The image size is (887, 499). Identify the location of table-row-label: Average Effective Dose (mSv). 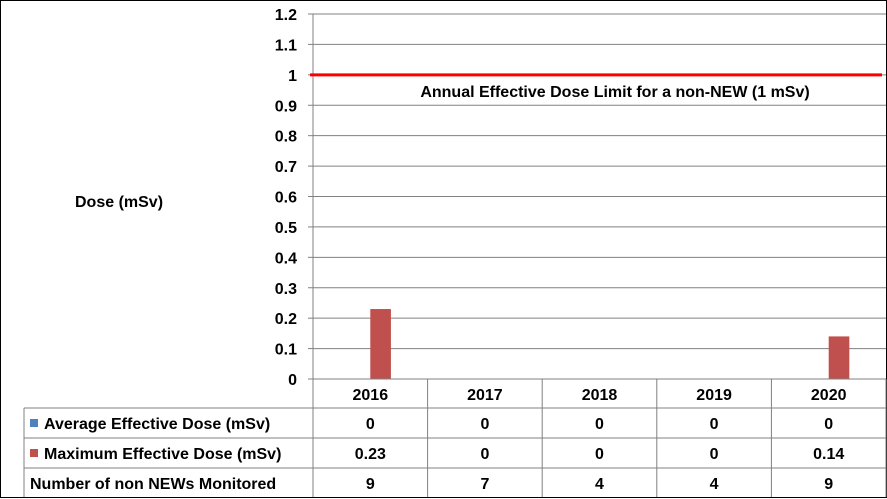
(157, 424).